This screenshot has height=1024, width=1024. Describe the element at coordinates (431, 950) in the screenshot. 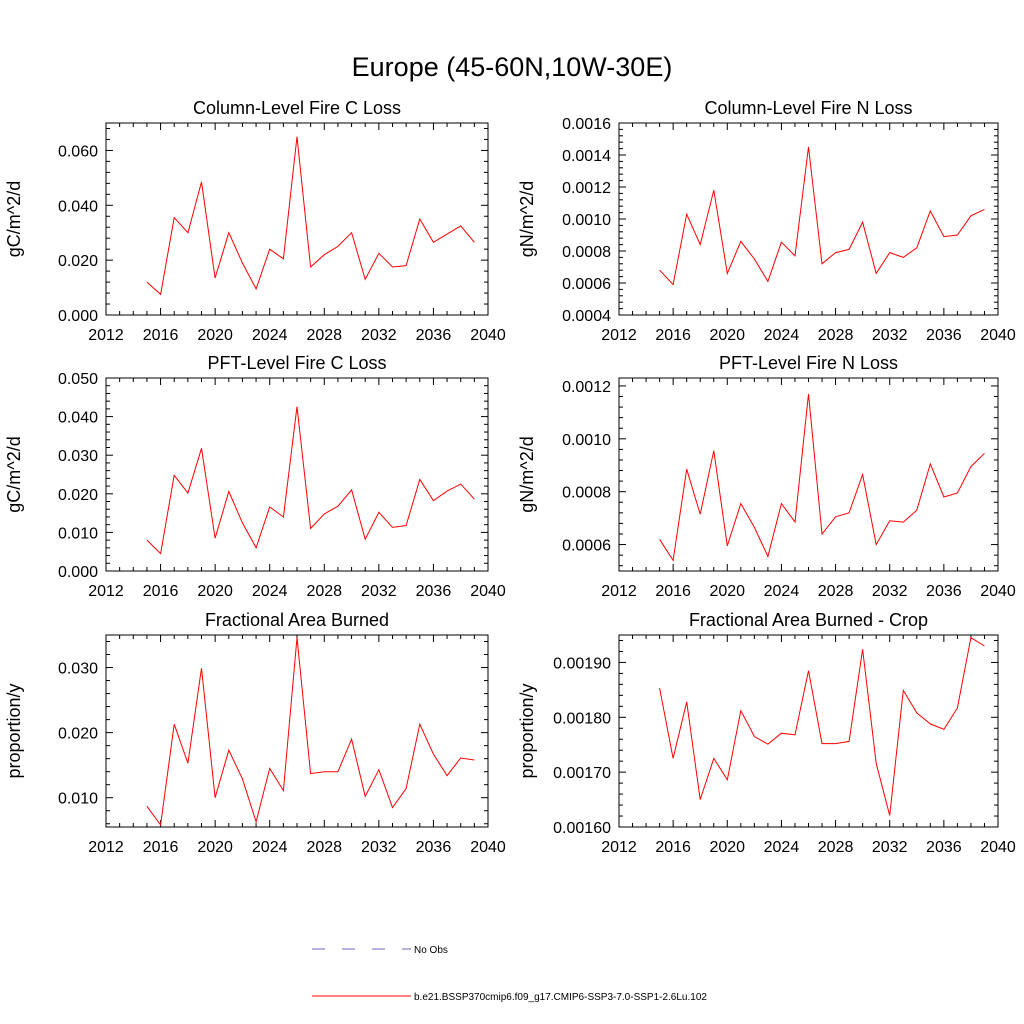

I see `legend-label-no-obs: No Obs` at that location.